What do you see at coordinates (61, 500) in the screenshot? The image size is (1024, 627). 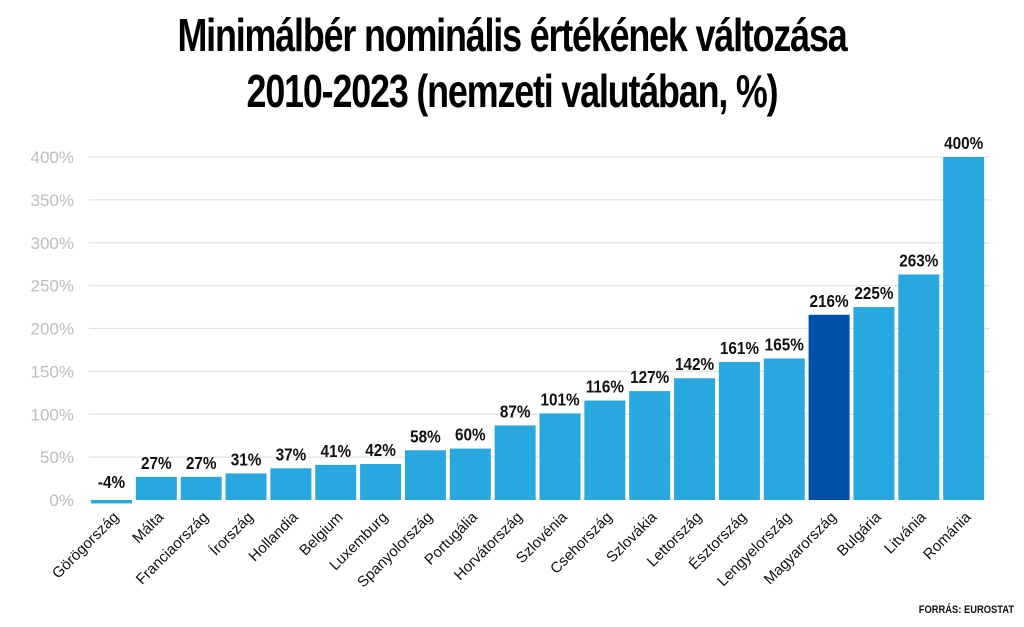 I see `y-tick-label: 0%` at bounding box center [61, 500].